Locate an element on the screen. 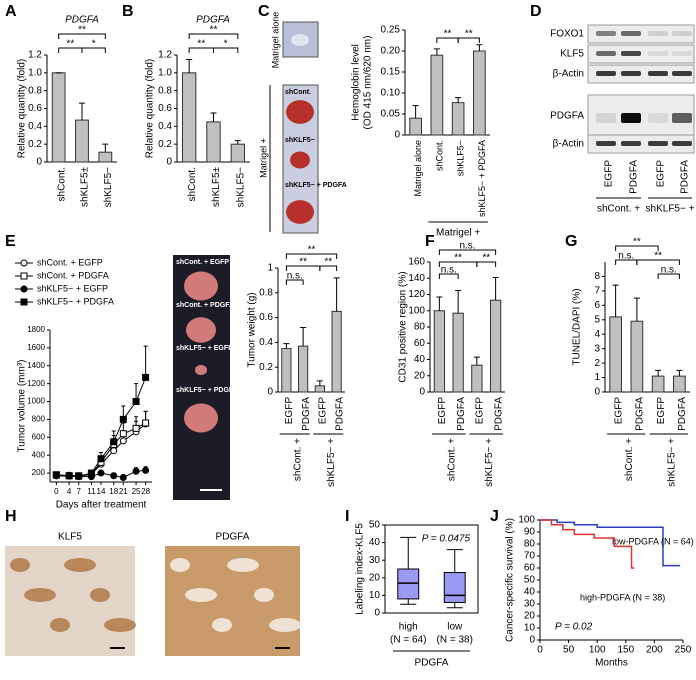  x-tick-label: 21 is located at coordinates (123, 491).